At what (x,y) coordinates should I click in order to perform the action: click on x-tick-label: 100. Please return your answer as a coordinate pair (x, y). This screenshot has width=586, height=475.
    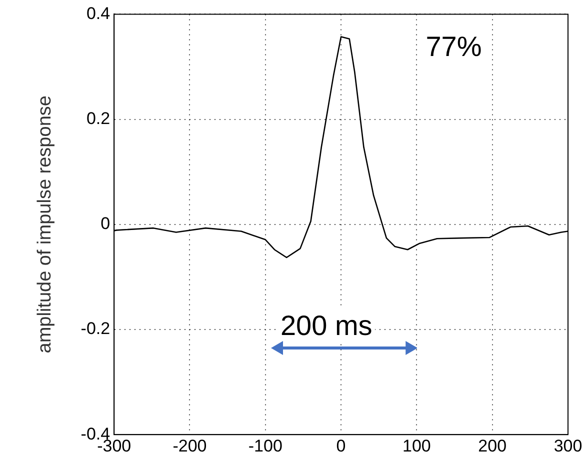
    Looking at the image, I should click on (416, 446).